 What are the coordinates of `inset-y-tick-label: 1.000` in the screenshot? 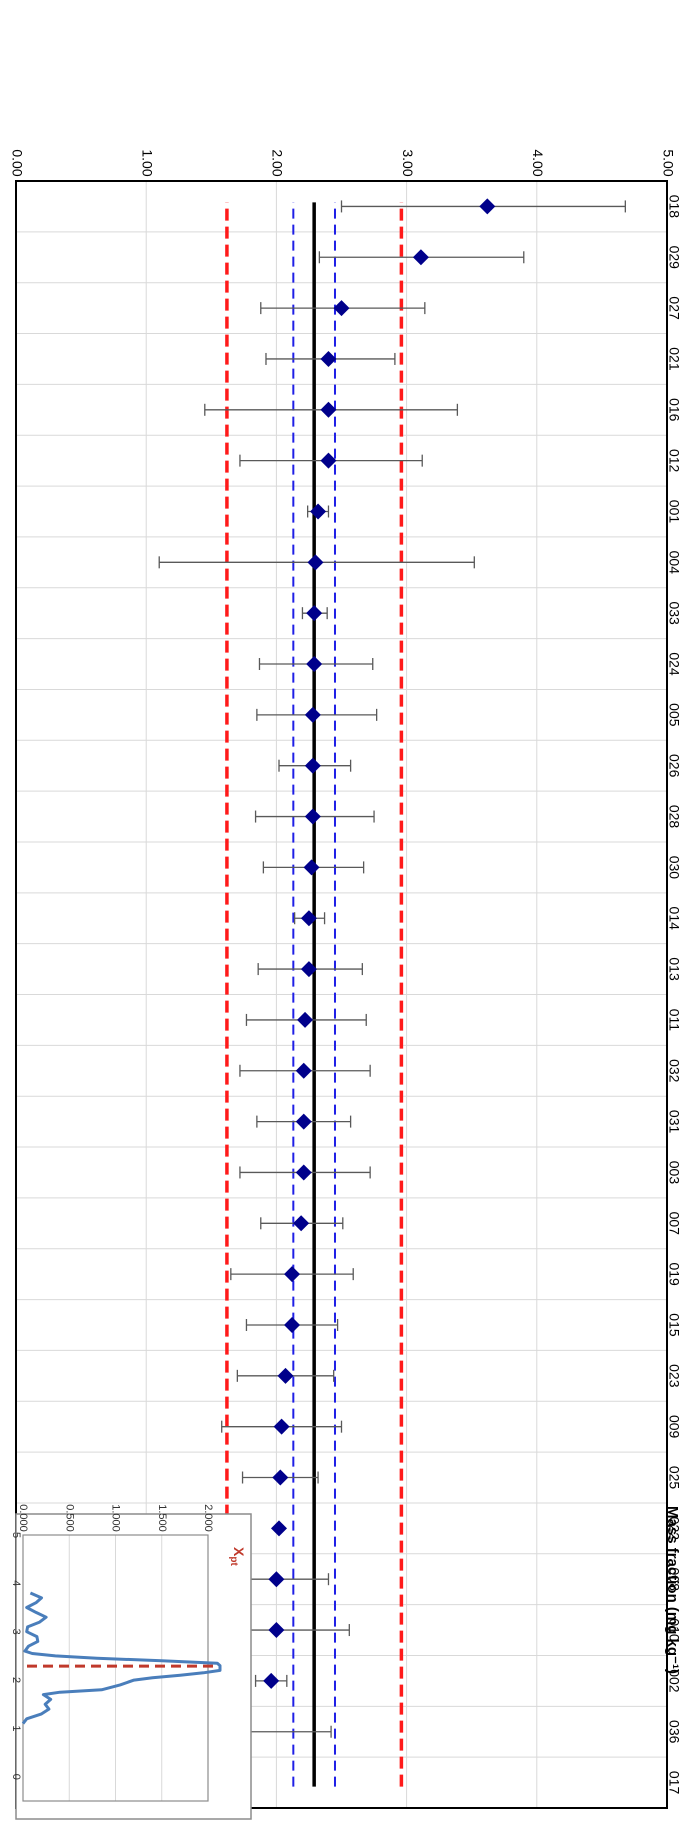 It's located at (116, 1518).